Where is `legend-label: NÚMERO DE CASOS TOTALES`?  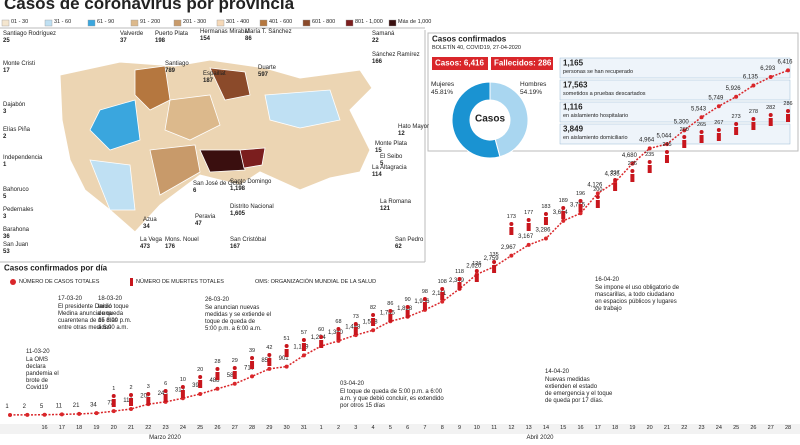
legend-label: NÚMERO DE CASOS TOTALES is located at coordinates (59, 281).